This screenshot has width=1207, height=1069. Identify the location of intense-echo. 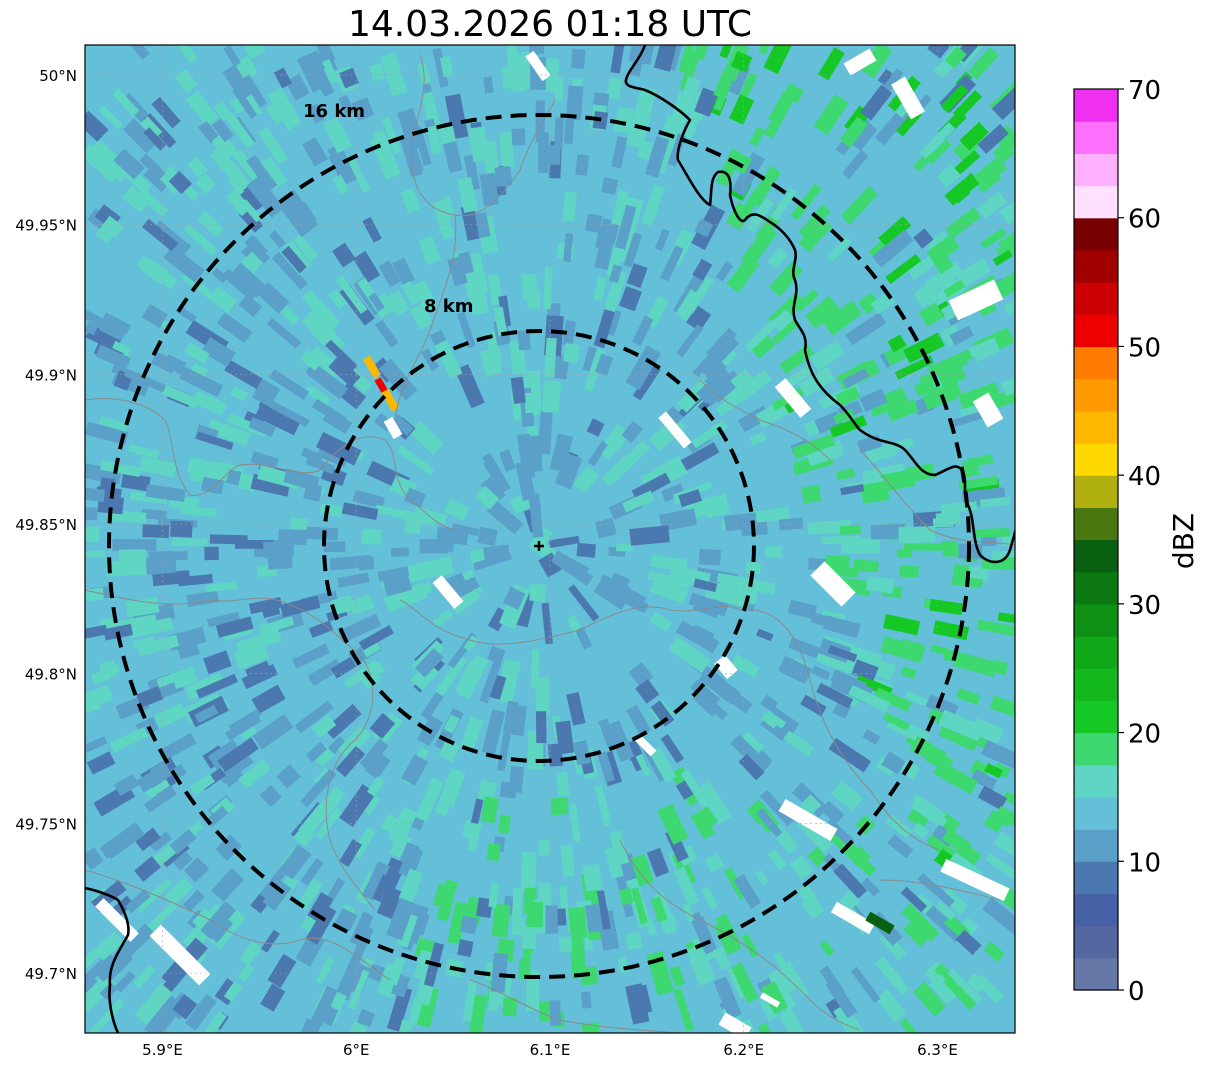
(880, 923).